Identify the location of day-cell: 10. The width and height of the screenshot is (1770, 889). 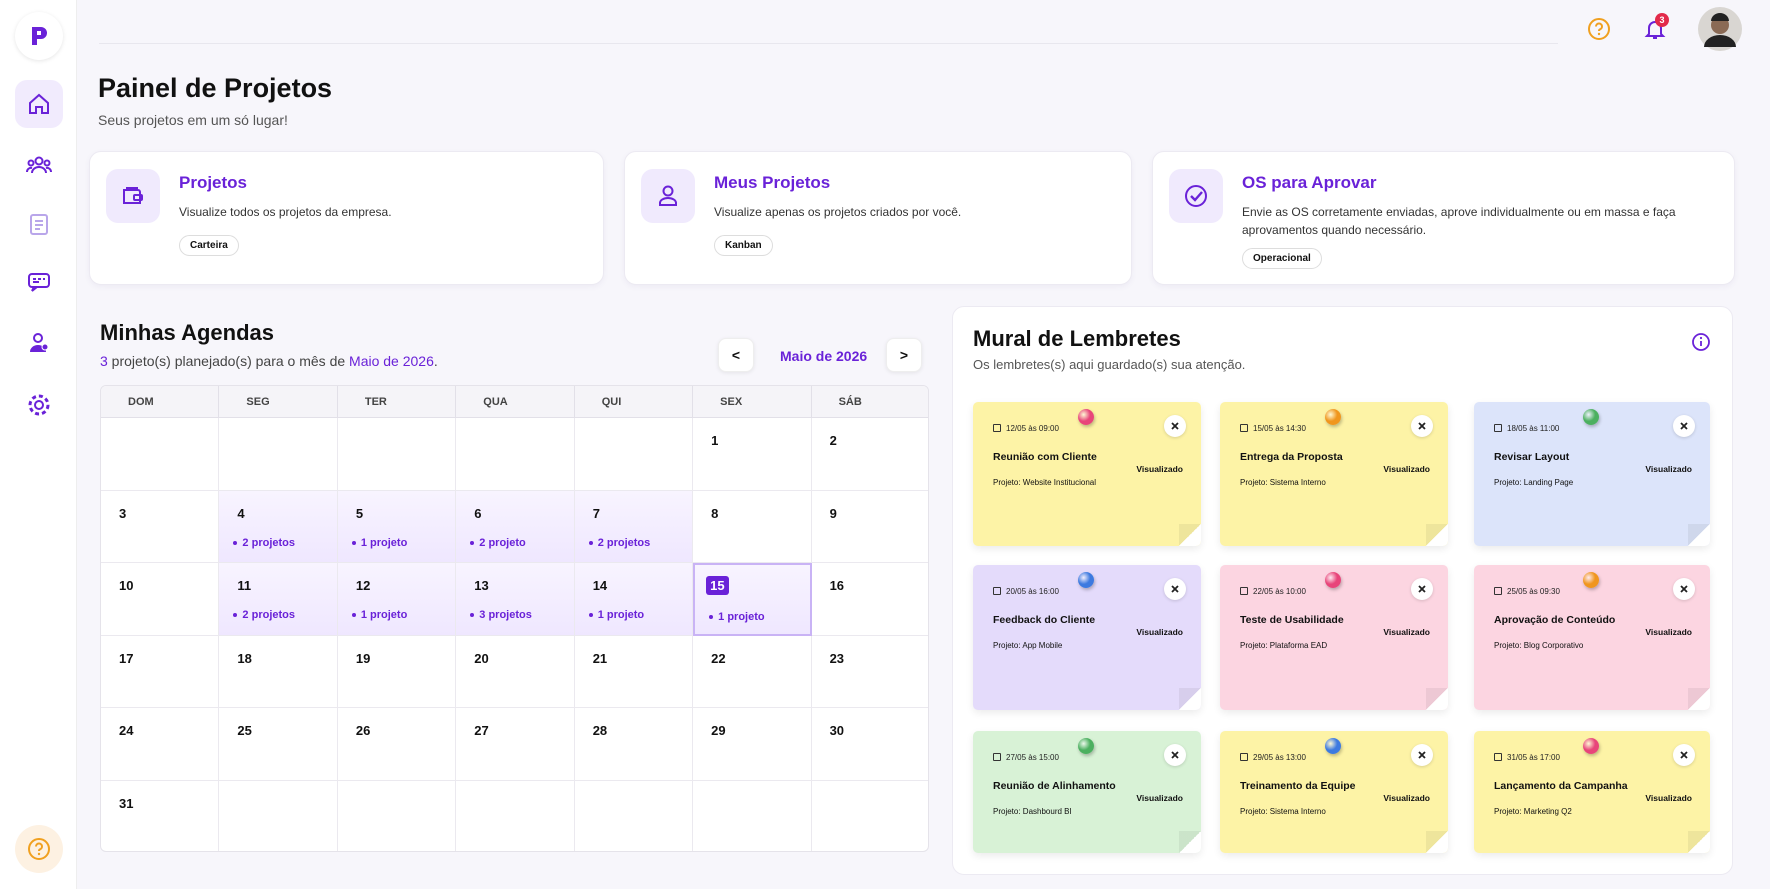
(160, 599).